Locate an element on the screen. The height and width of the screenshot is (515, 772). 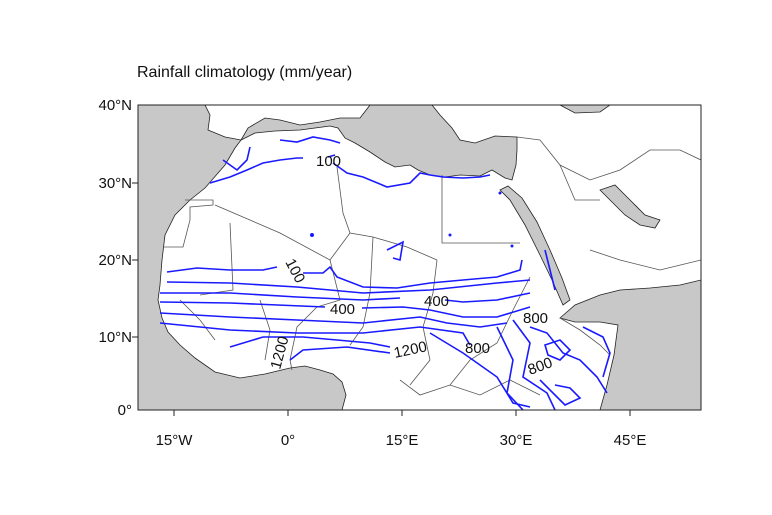
indian-ocean is located at coordinates (630, 344).